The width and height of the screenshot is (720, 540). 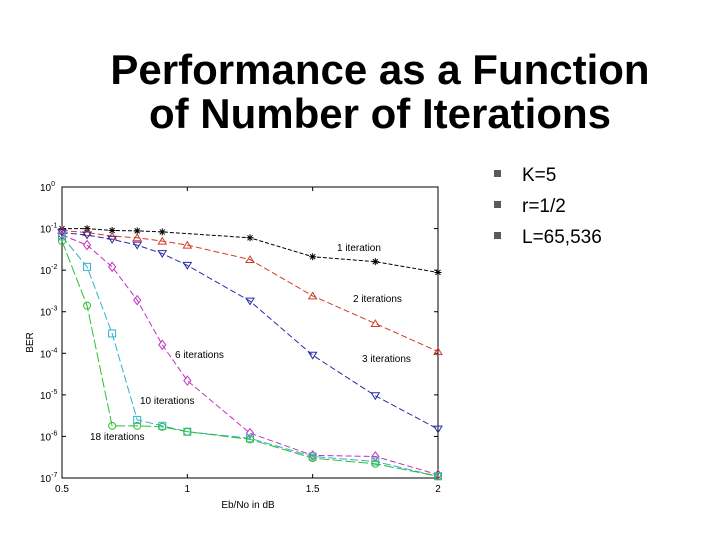 What do you see at coordinates (48, 312) in the screenshot?
I see `y-tick-label: 10⁻³` at bounding box center [48, 312].